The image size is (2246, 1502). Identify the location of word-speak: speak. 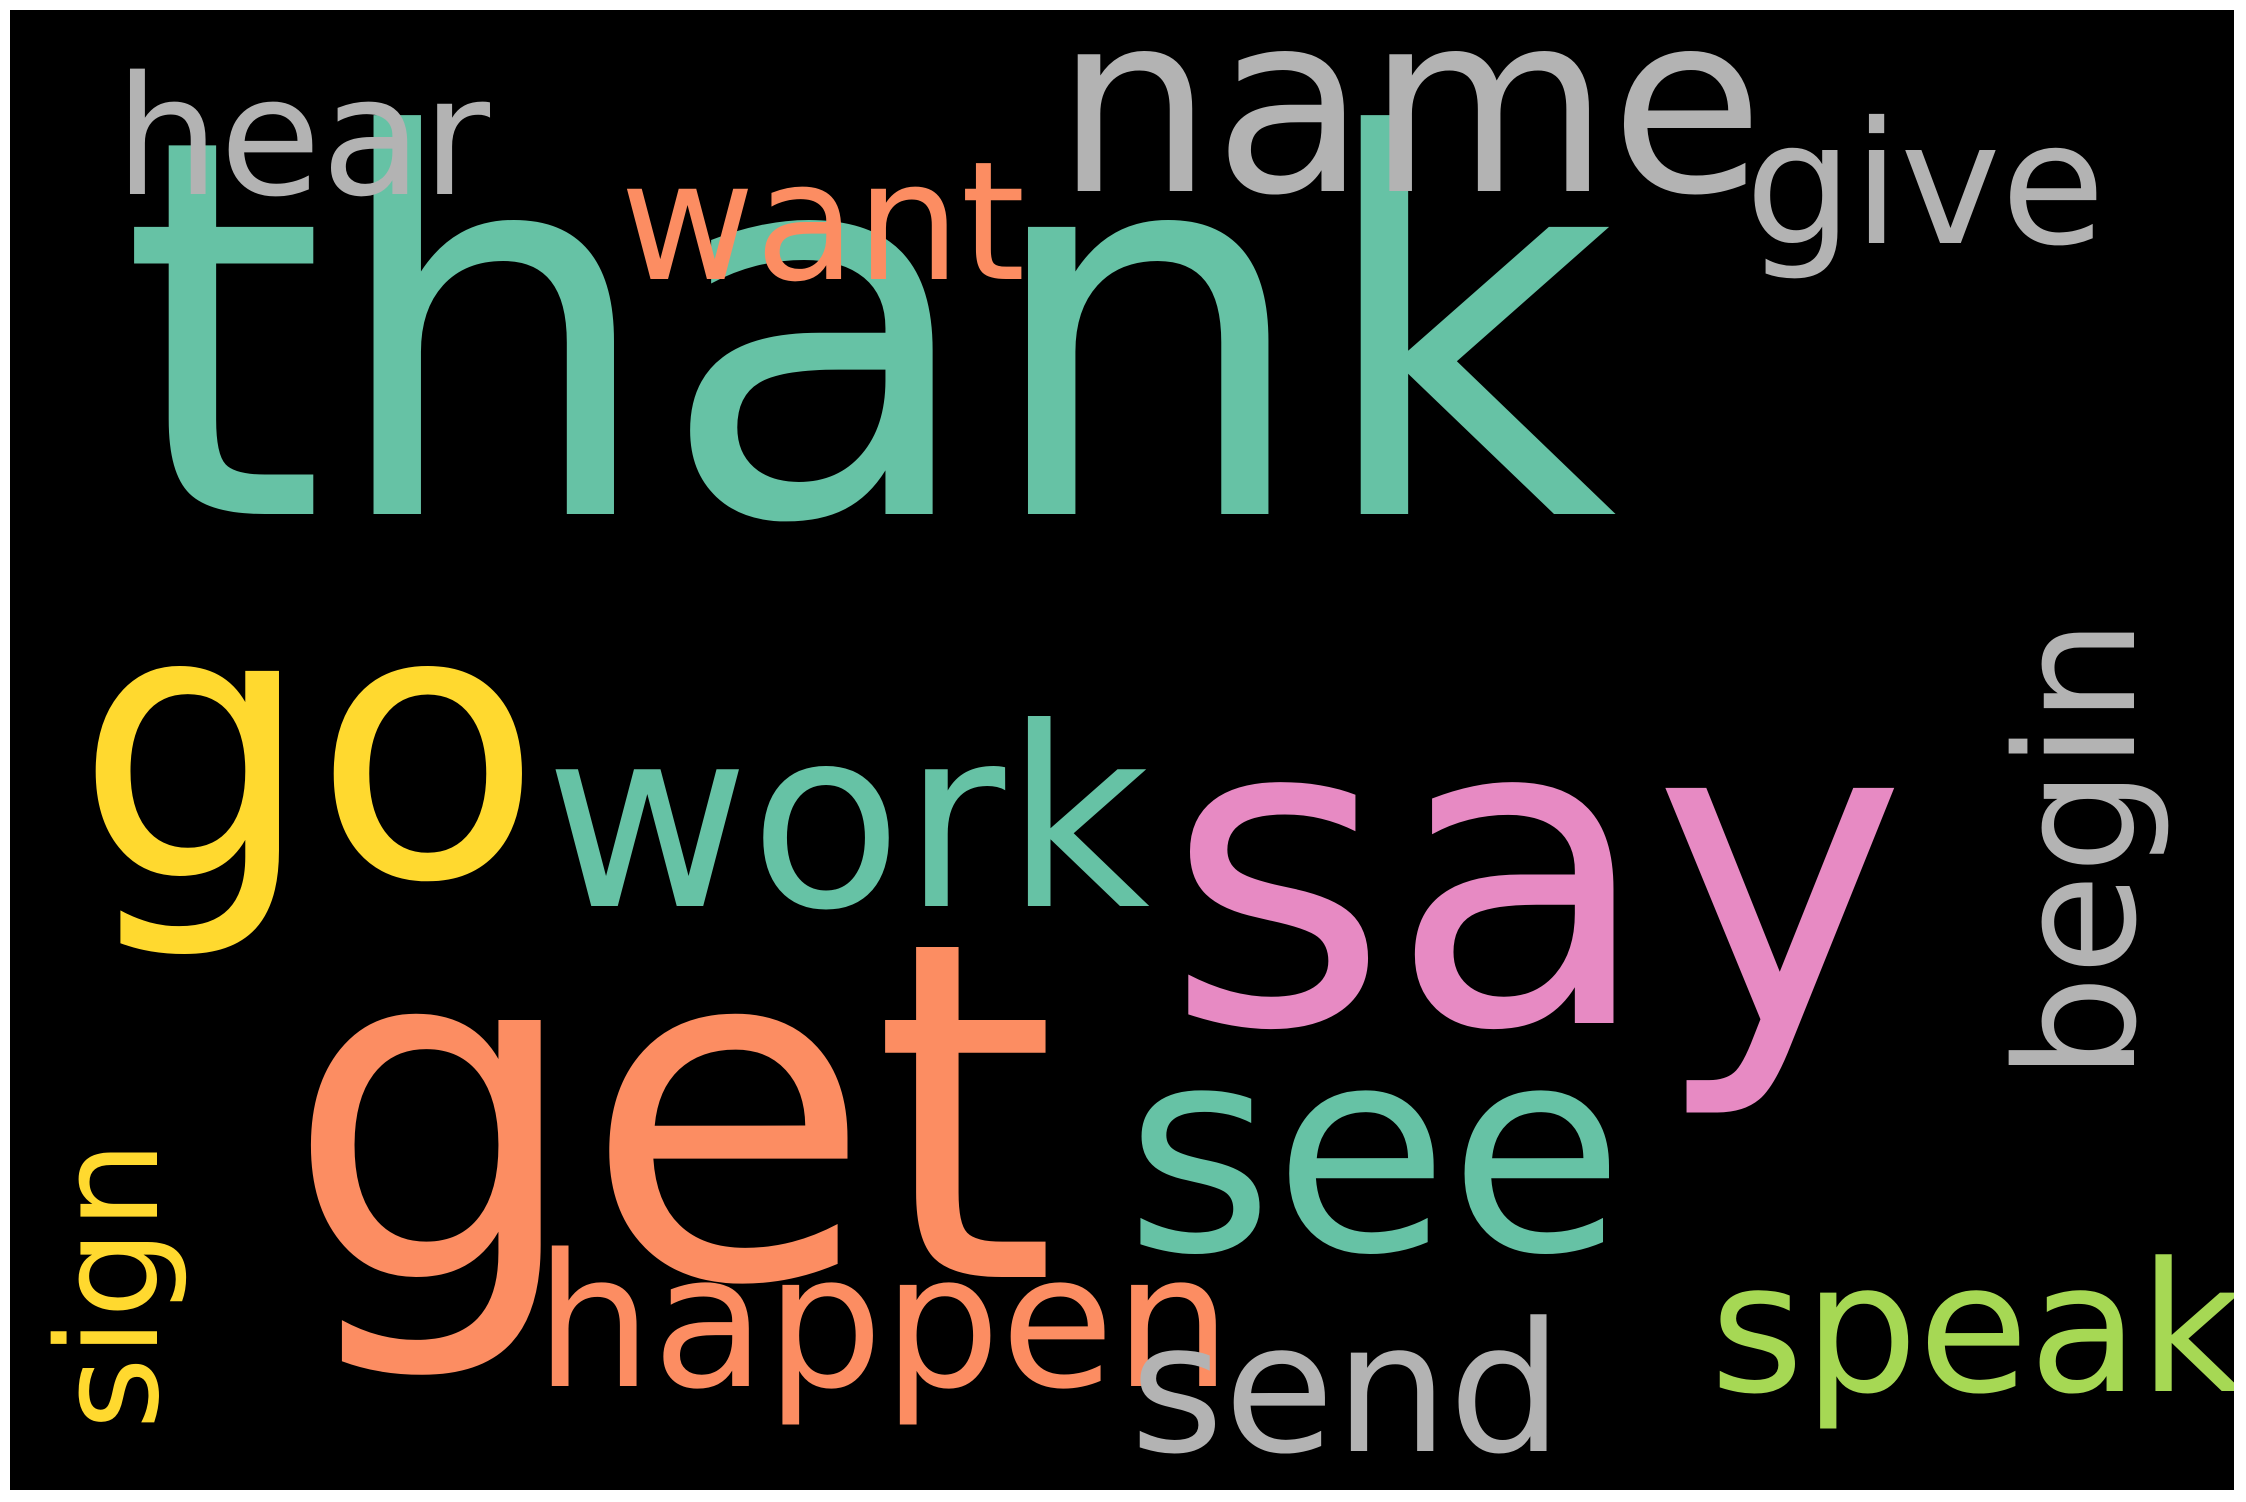
(1972, 1329).